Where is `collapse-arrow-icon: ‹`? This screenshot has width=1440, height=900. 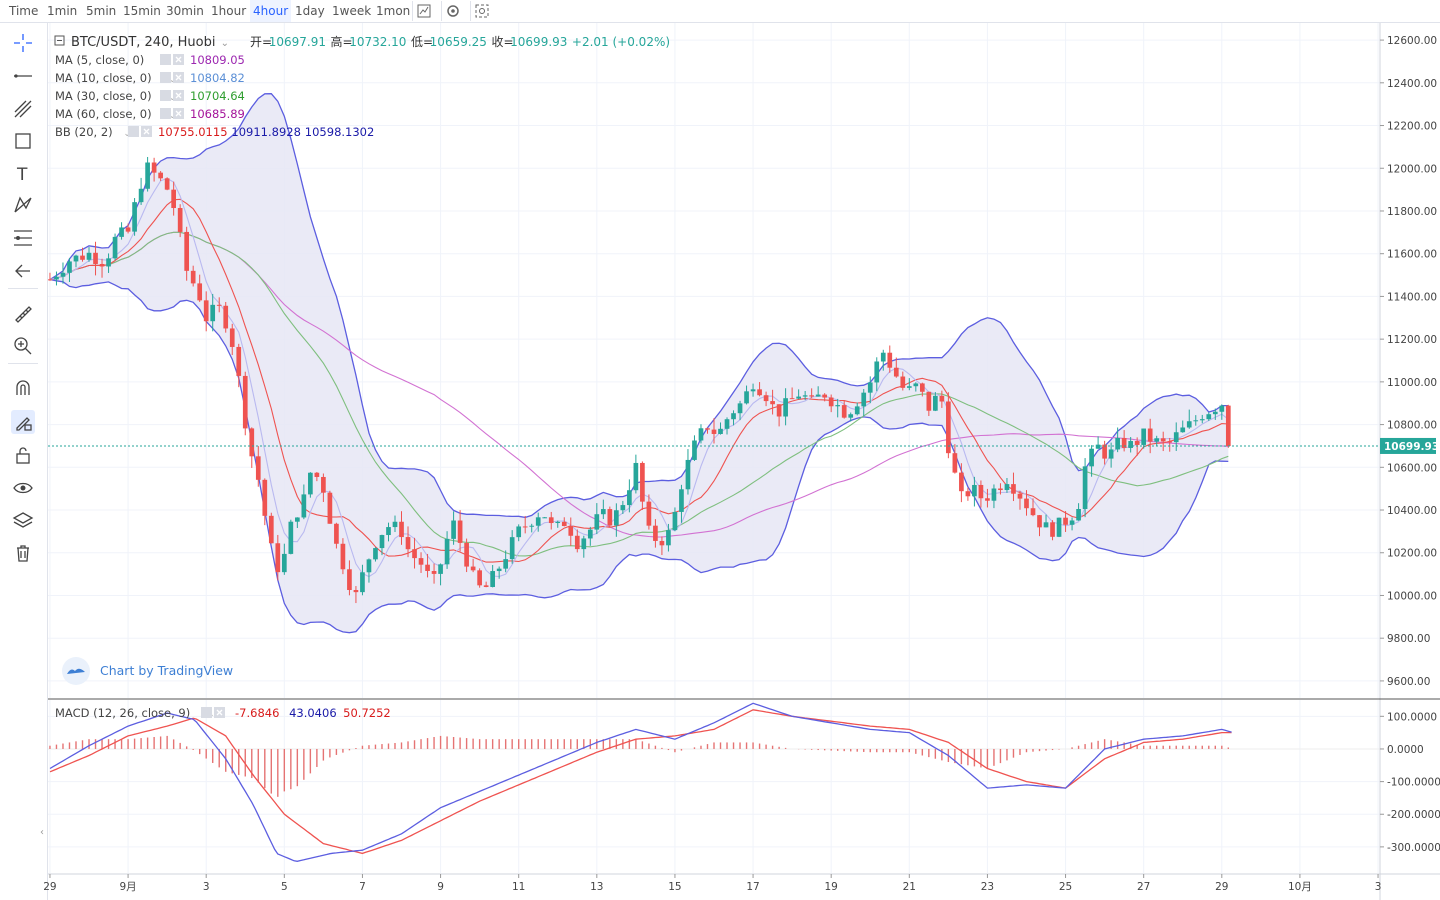
collapse-arrow-icon: ‹ is located at coordinates (42, 832).